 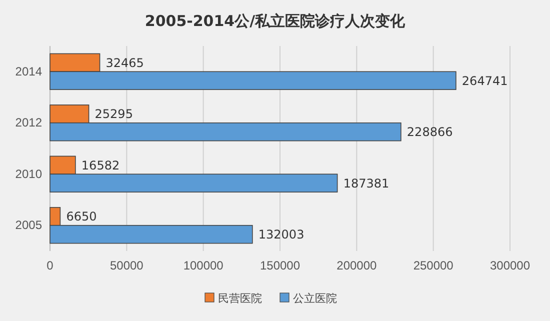 I want to click on y-tick-label: 2005, so click(x=28, y=225).